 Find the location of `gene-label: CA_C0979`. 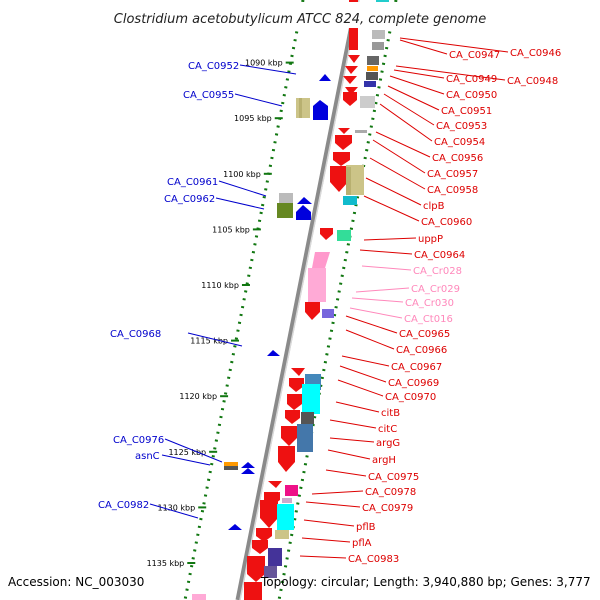

gene-label: CA_C0979 is located at coordinates (387, 508).